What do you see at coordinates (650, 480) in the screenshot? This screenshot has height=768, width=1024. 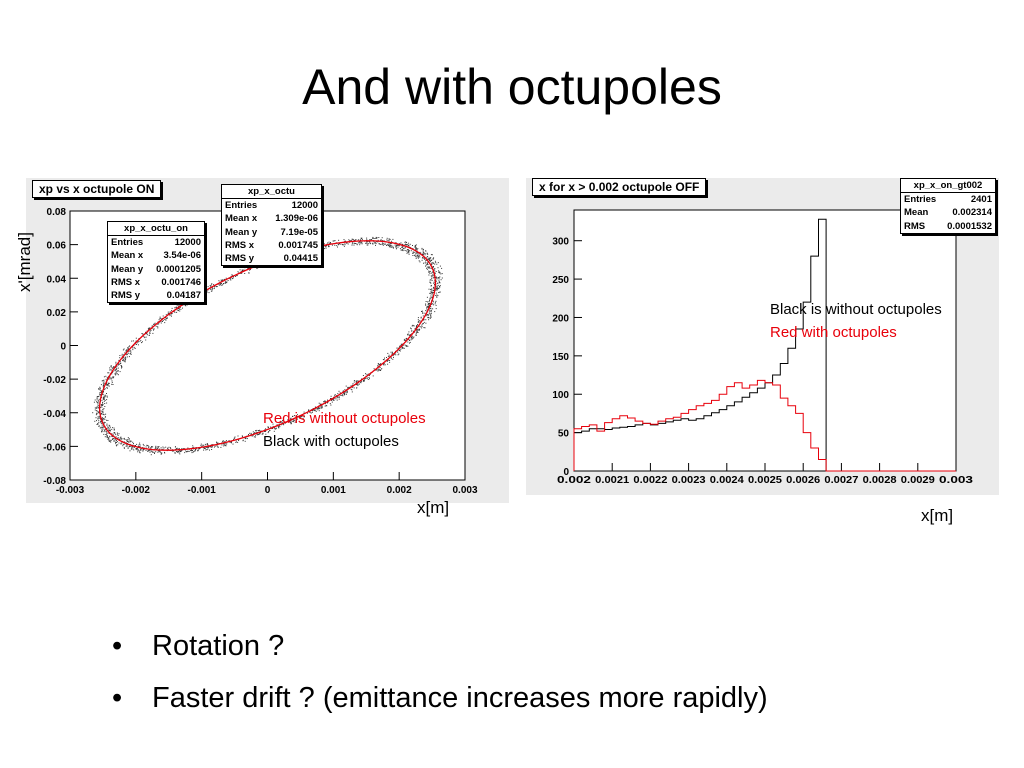 I see `x-tick-label: 0.0022` at bounding box center [650, 480].